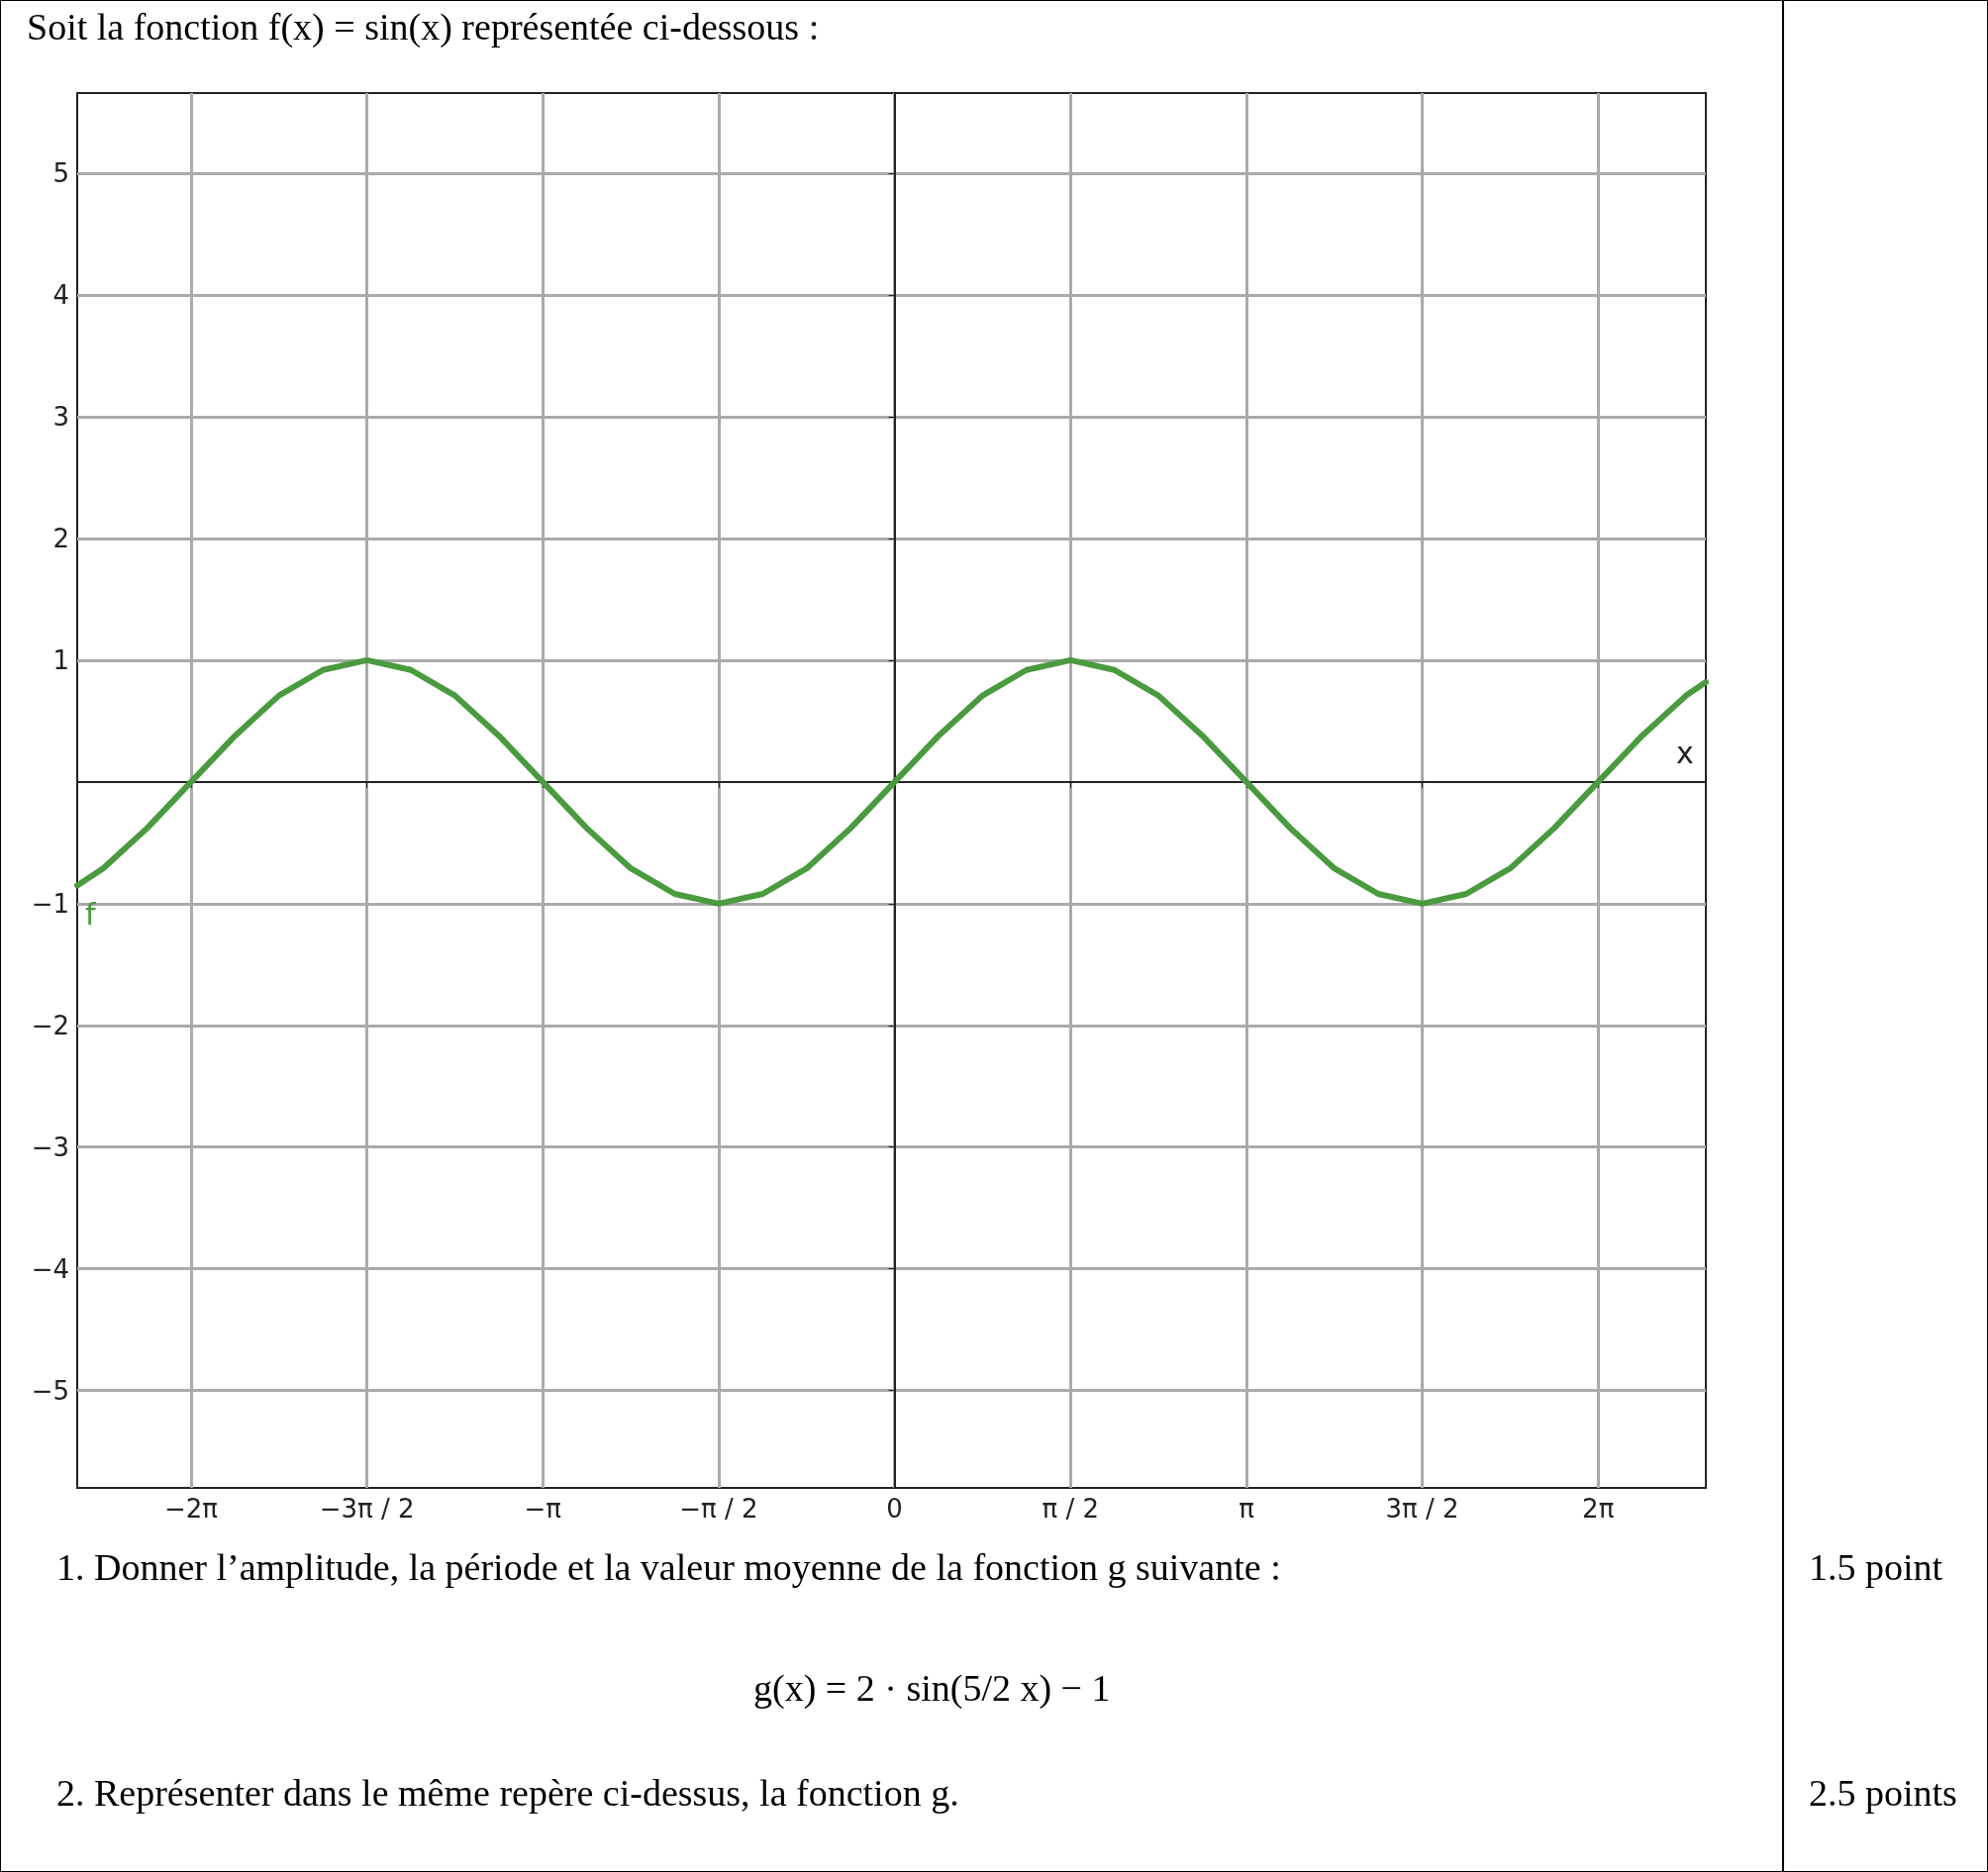  Describe the element at coordinates (718, 1509) in the screenshot. I see `x-tick-label: −π / 2` at that location.